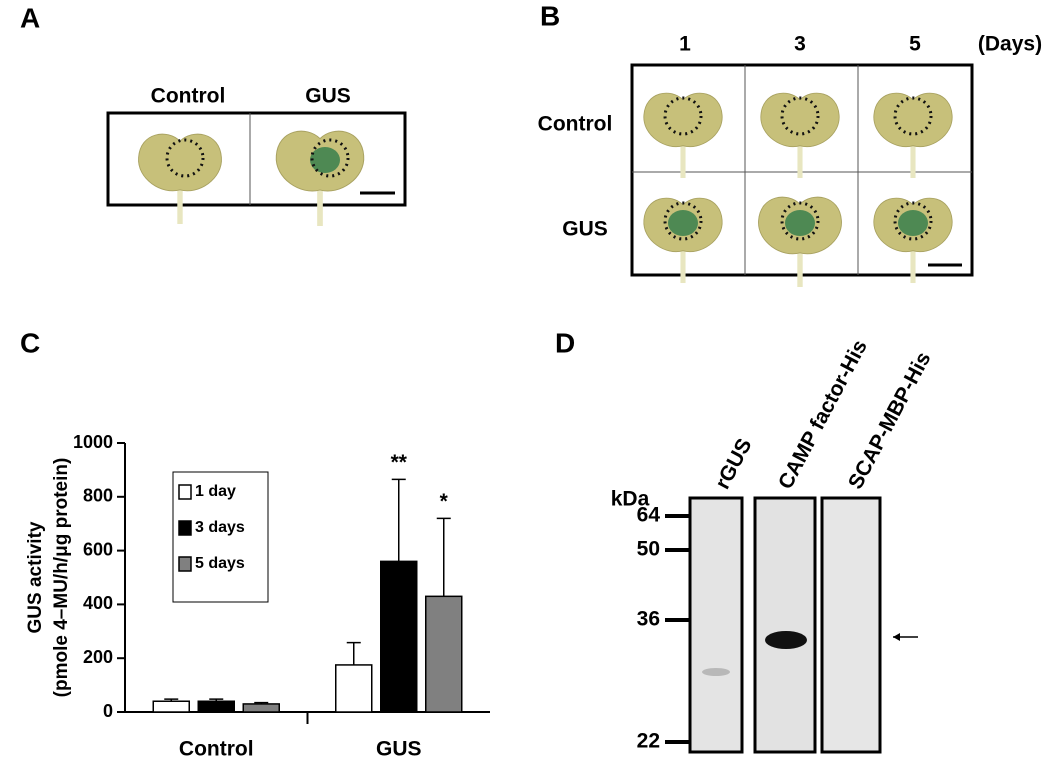  I want to click on y-axis-label: GUS activity, so click(35, 577).